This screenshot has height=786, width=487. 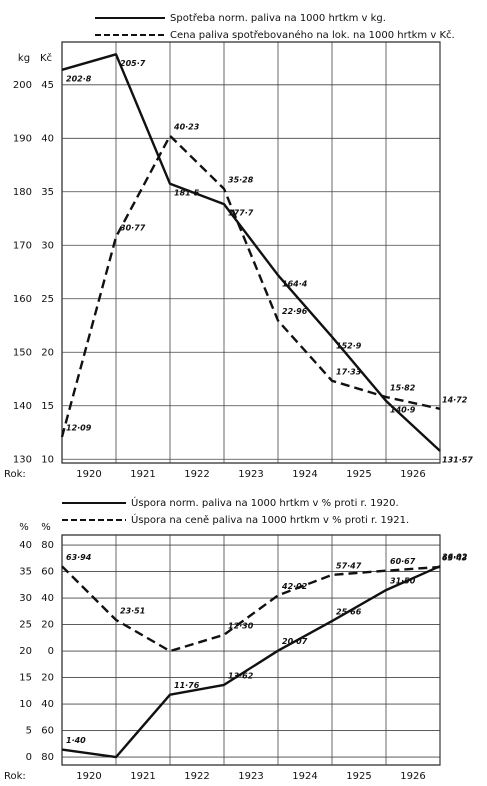 What do you see at coordinates (24, 58) in the screenshot?
I see `y-axis-label: kg` at bounding box center [24, 58].